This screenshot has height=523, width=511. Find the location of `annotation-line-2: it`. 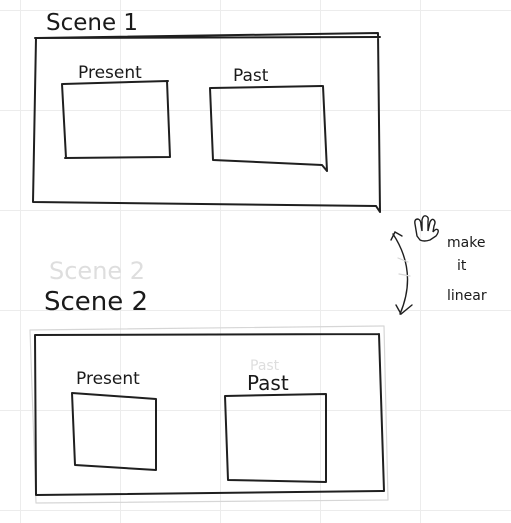

annotation-line-2: it is located at coordinates (462, 266).